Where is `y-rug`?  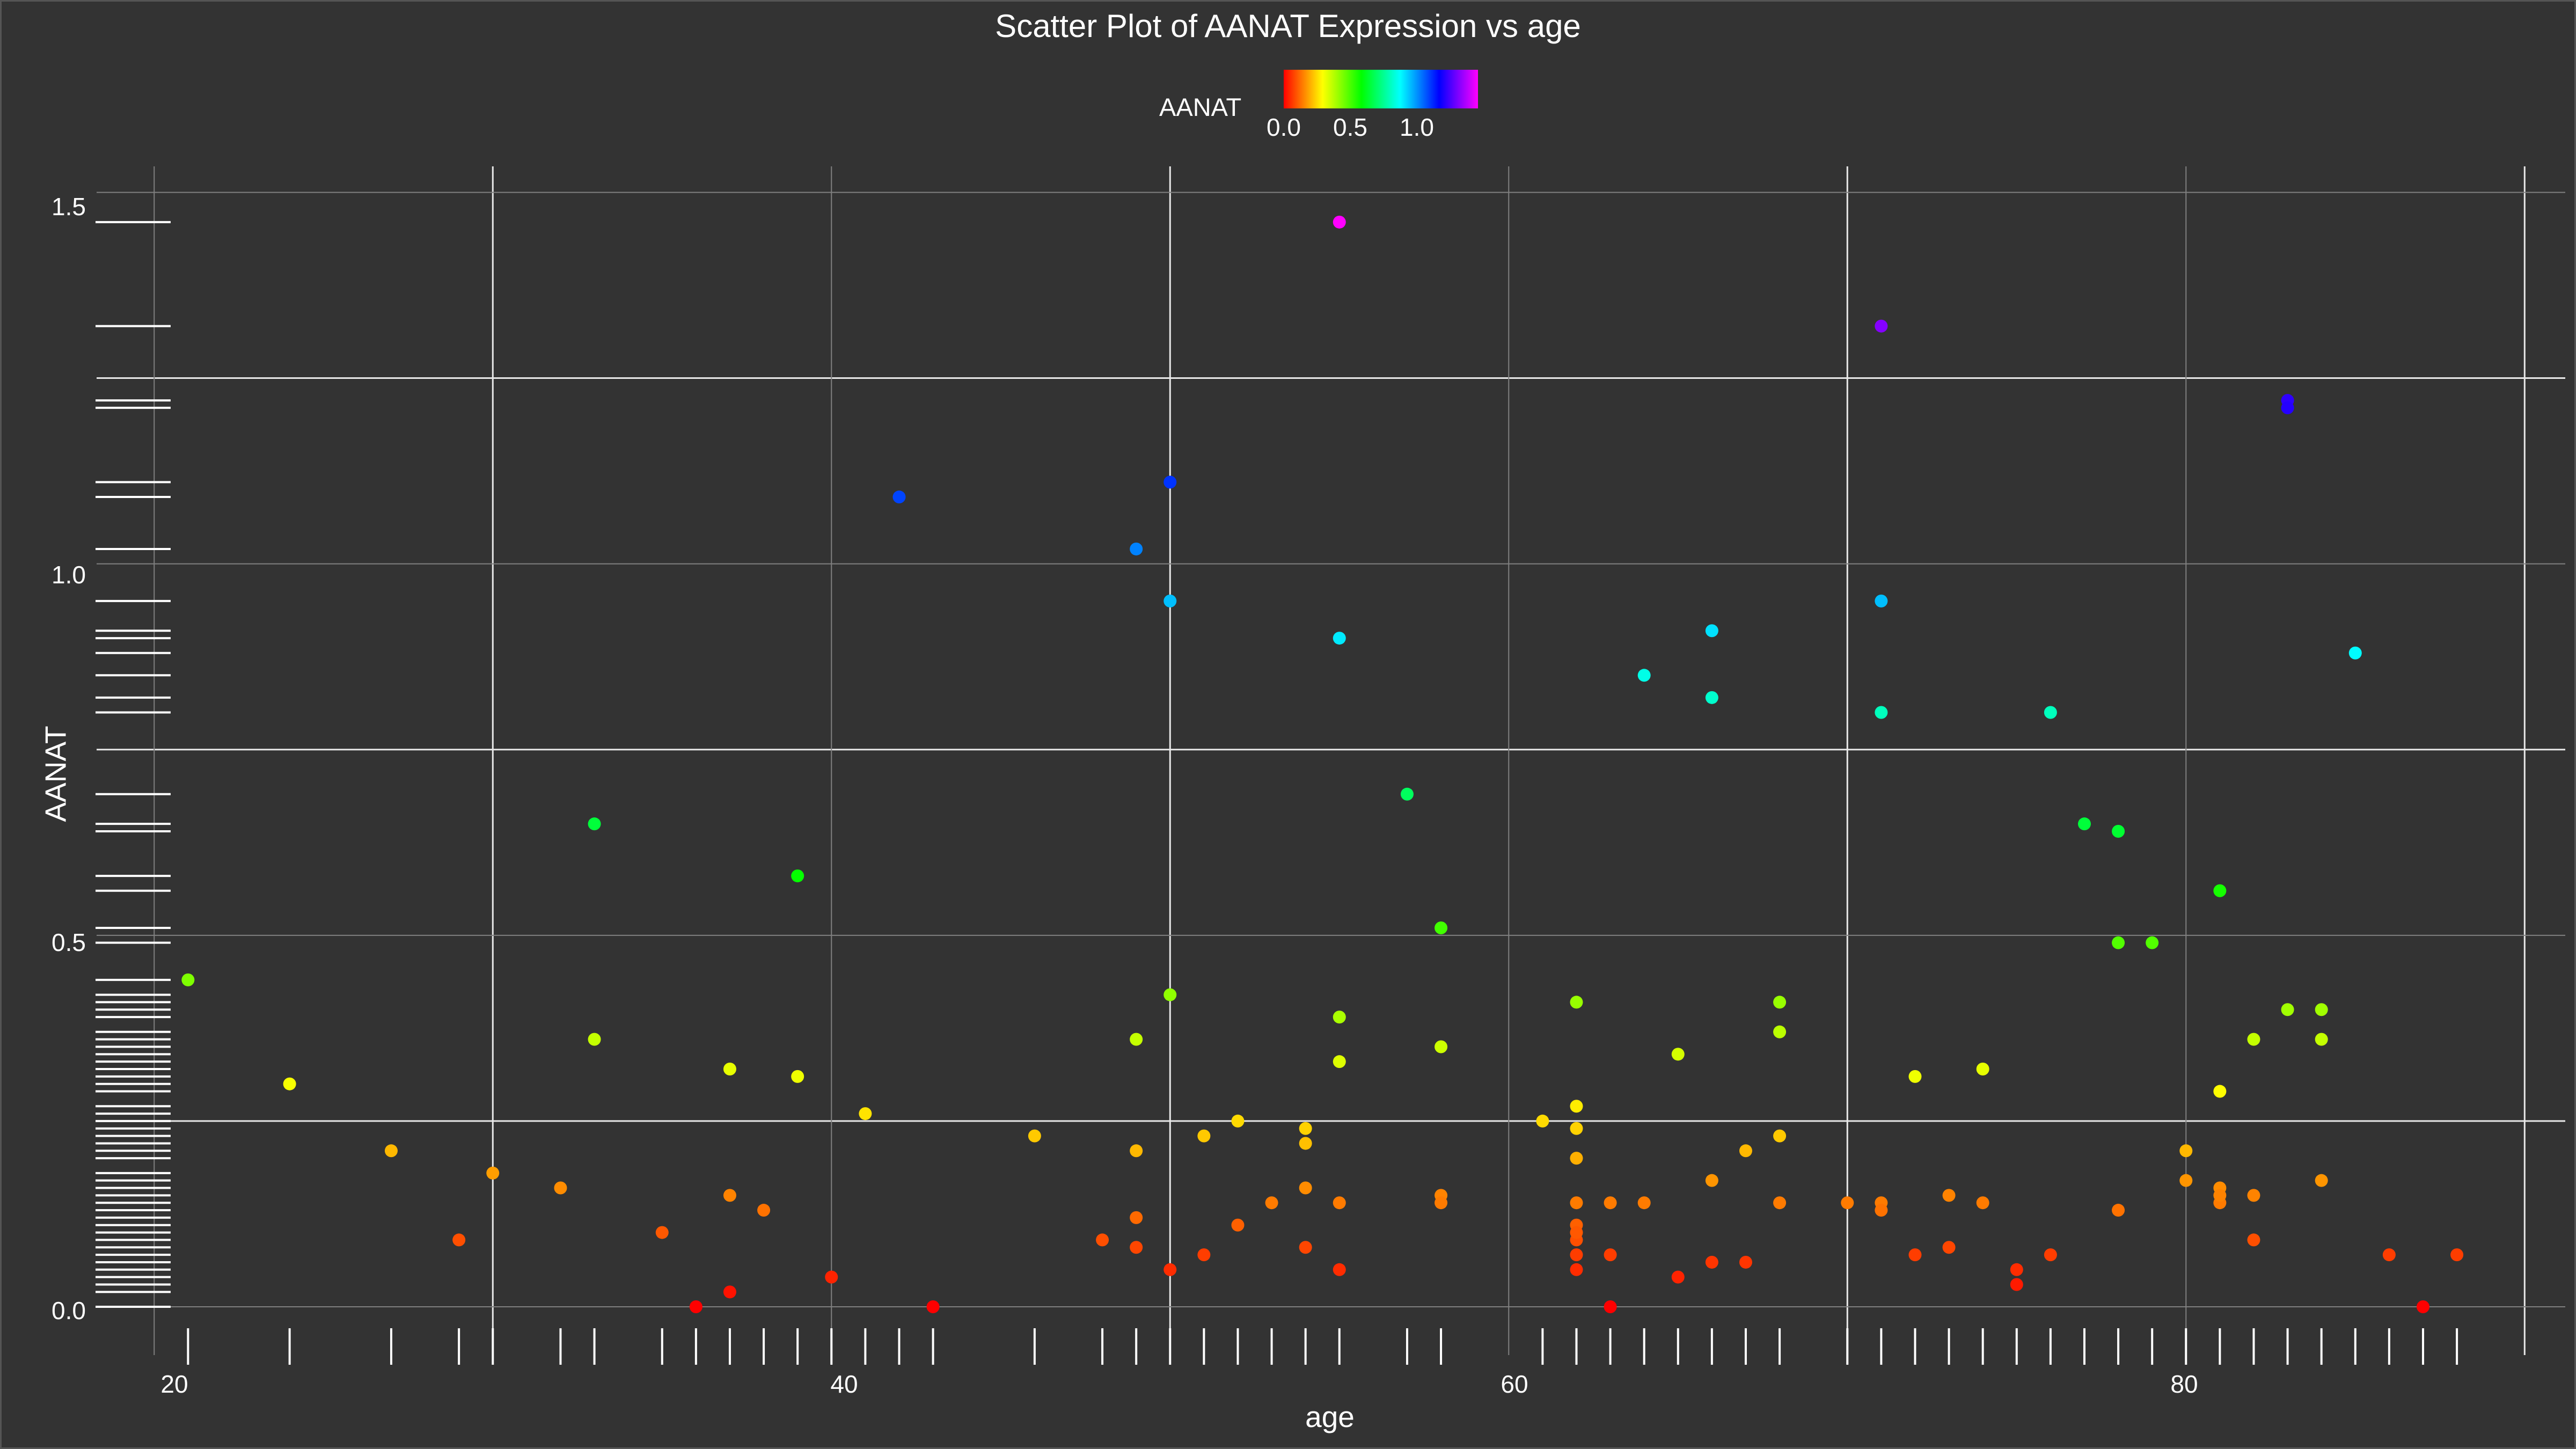 y-rug is located at coordinates (133, 764).